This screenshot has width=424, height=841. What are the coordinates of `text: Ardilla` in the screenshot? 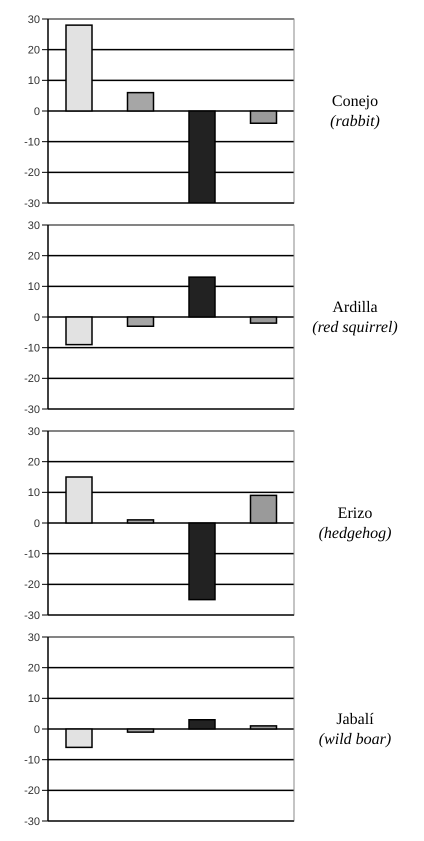 It's located at (355, 307).